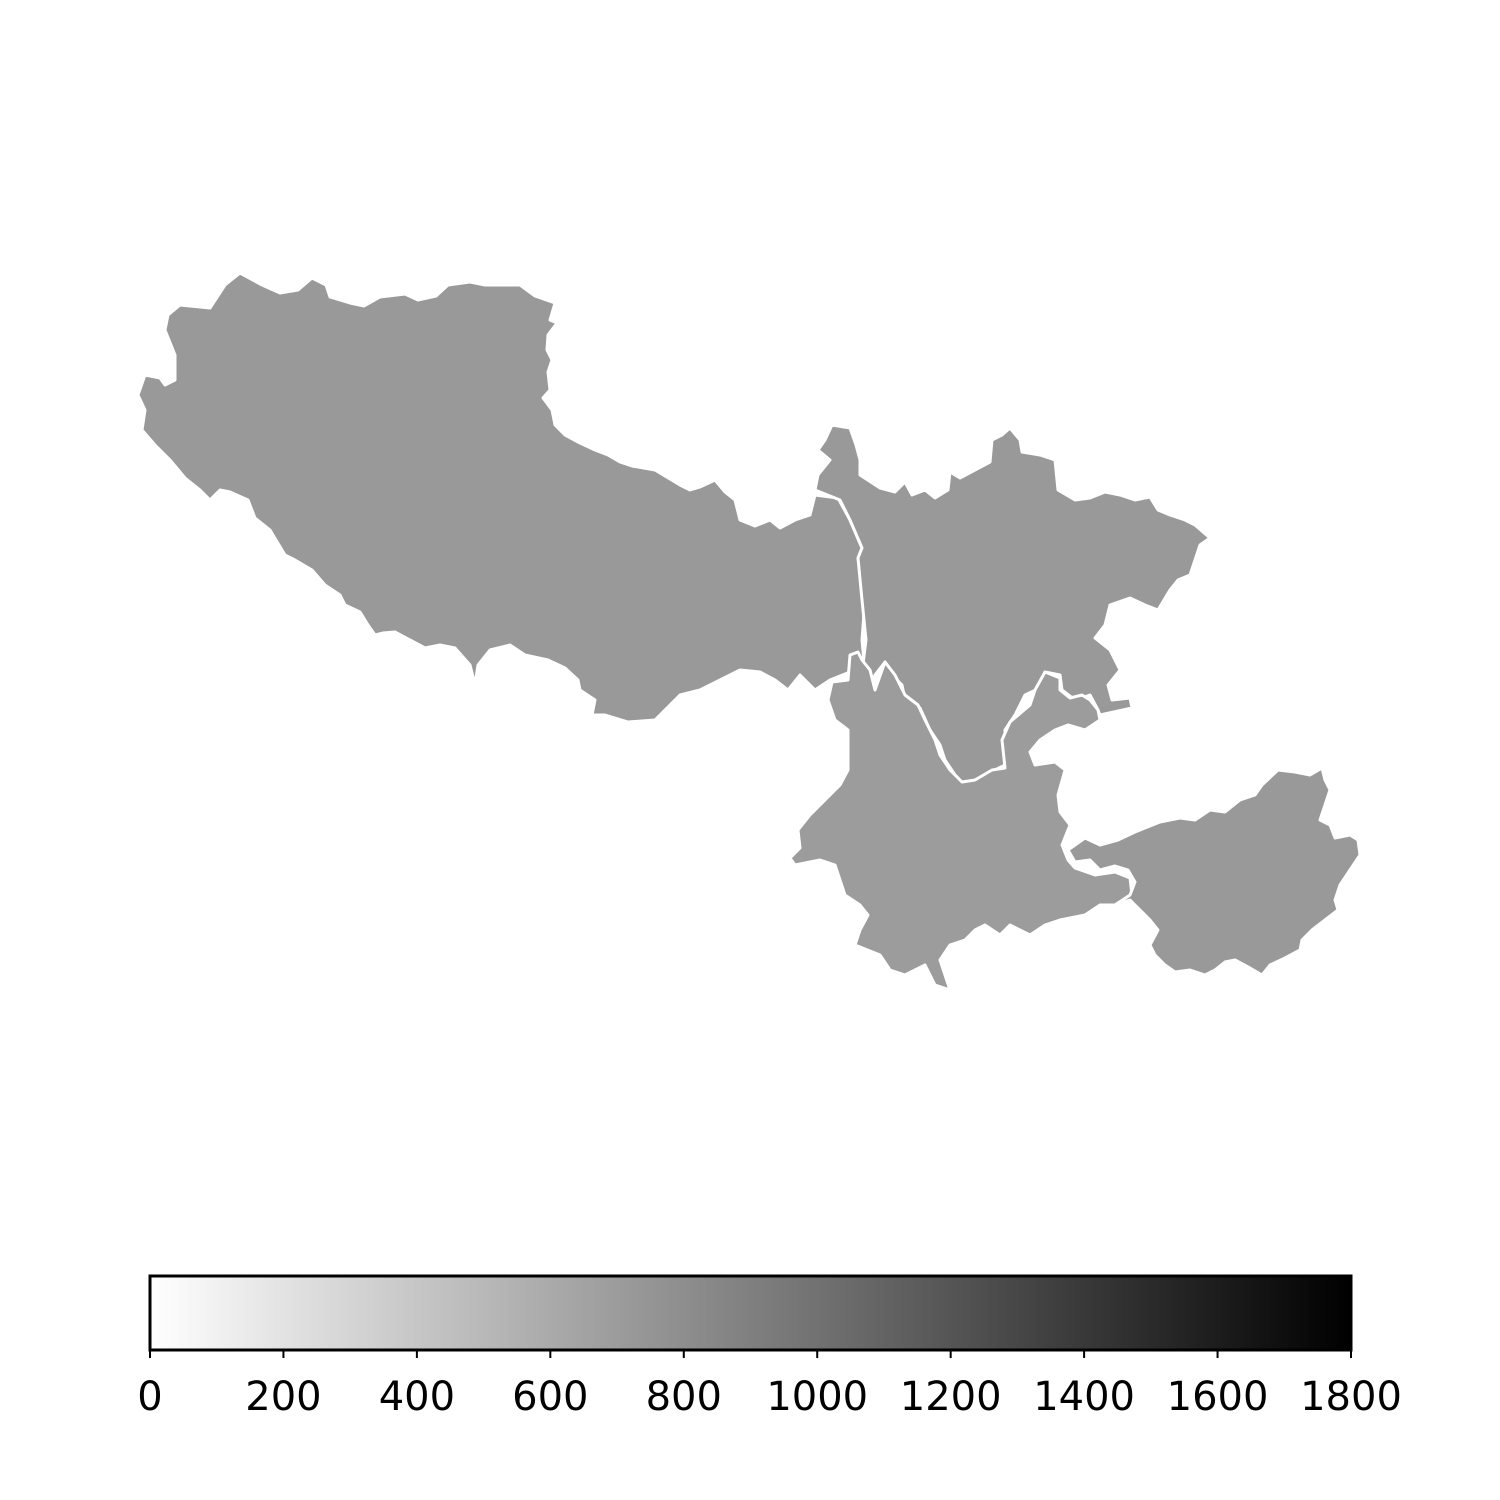  What do you see at coordinates (684, 1397) in the screenshot?
I see `colorbar-tick-label: 800` at bounding box center [684, 1397].